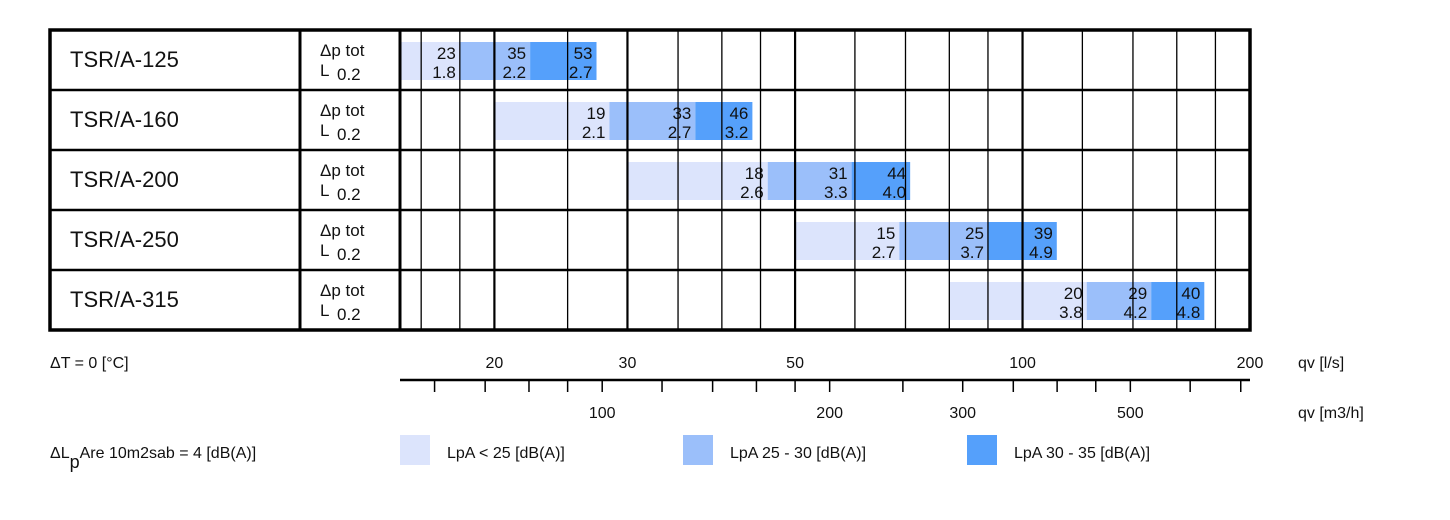 This screenshot has width=1450, height=520. Describe the element at coordinates (681, 113) in the screenshot. I see `pressure-drop-value: 33` at that location.